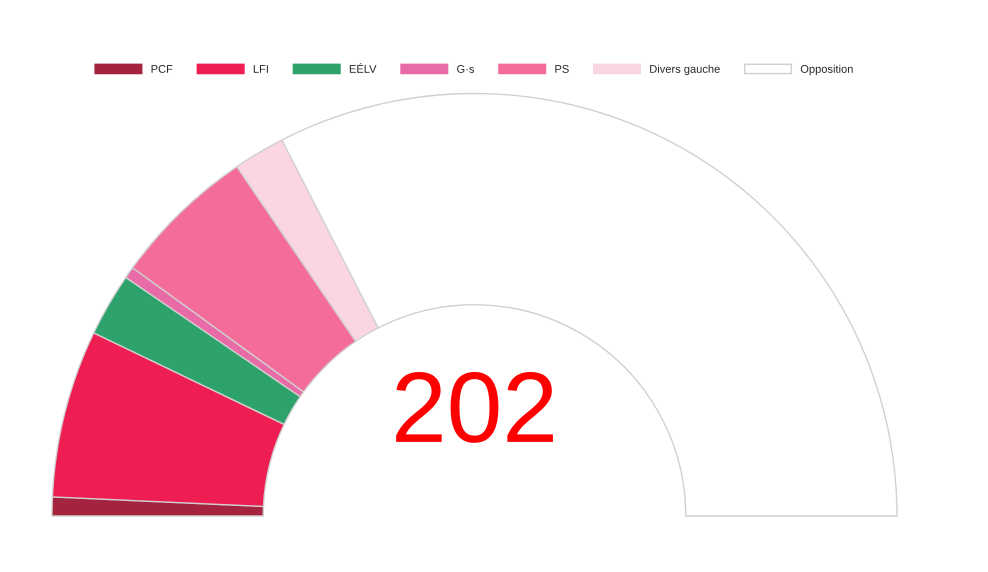  What do you see at coordinates (562, 69) in the screenshot?
I see `legend-label: PS` at bounding box center [562, 69].